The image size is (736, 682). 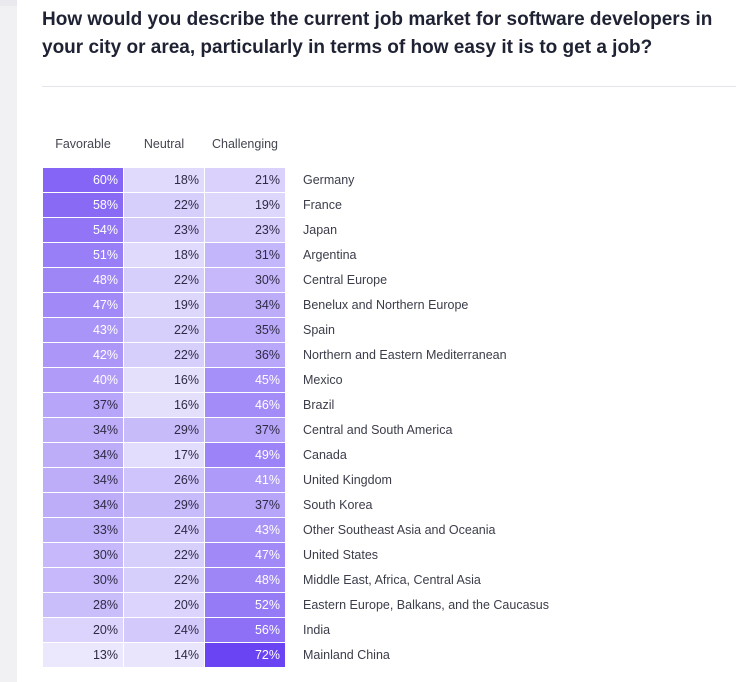 What do you see at coordinates (83, 230) in the screenshot?
I see `cell-favorable: 54%` at bounding box center [83, 230].